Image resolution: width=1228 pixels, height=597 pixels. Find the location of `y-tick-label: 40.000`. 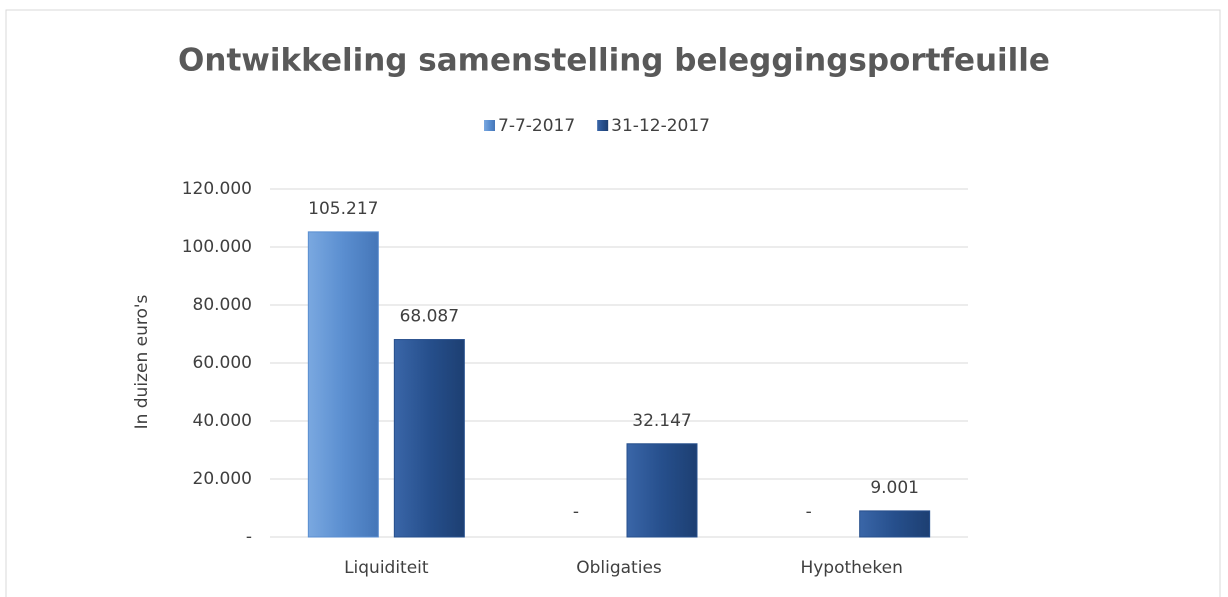

y-tick-label: 40.000 is located at coordinates (222, 421).